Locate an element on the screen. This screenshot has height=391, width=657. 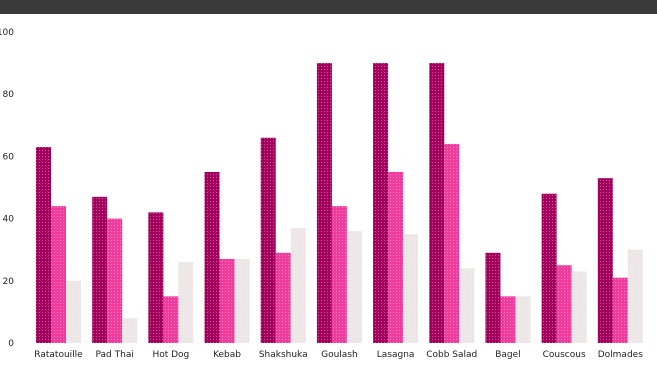
y-tick-label: 60 is located at coordinates (9, 157).